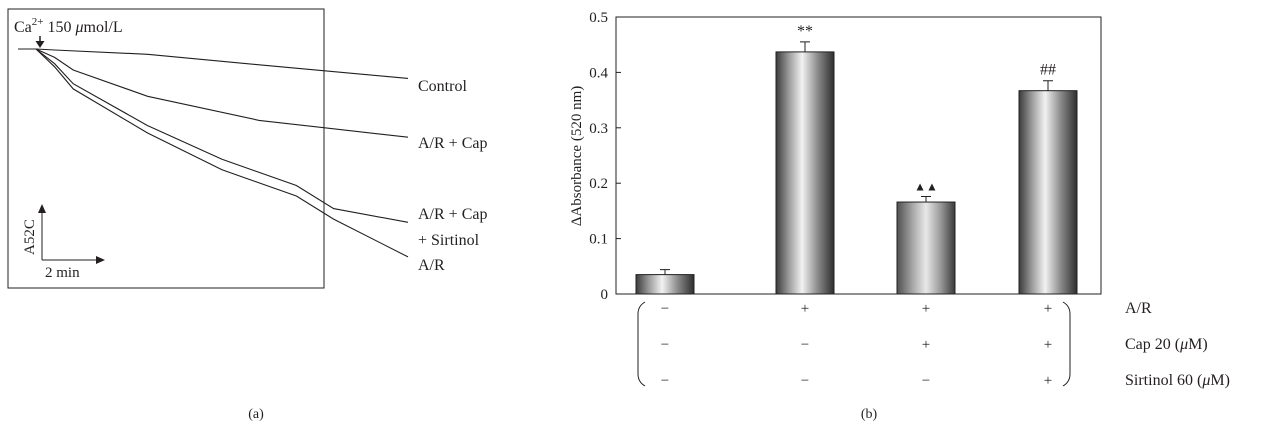  Describe the element at coordinates (71, 234) in the screenshot. I see `scale-bar` at that location.